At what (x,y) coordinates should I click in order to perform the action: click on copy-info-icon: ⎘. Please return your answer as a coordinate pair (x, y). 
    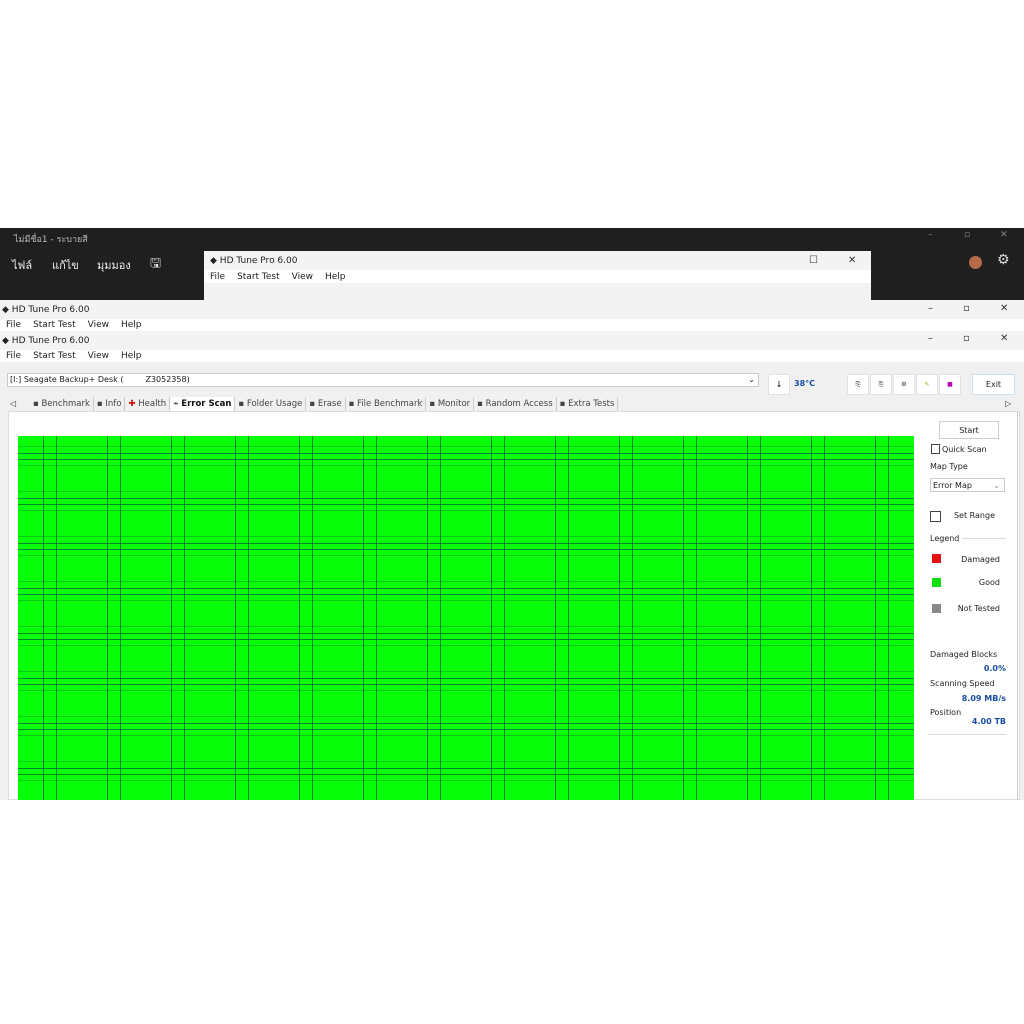
    Looking at the image, I should click on (881, 384).